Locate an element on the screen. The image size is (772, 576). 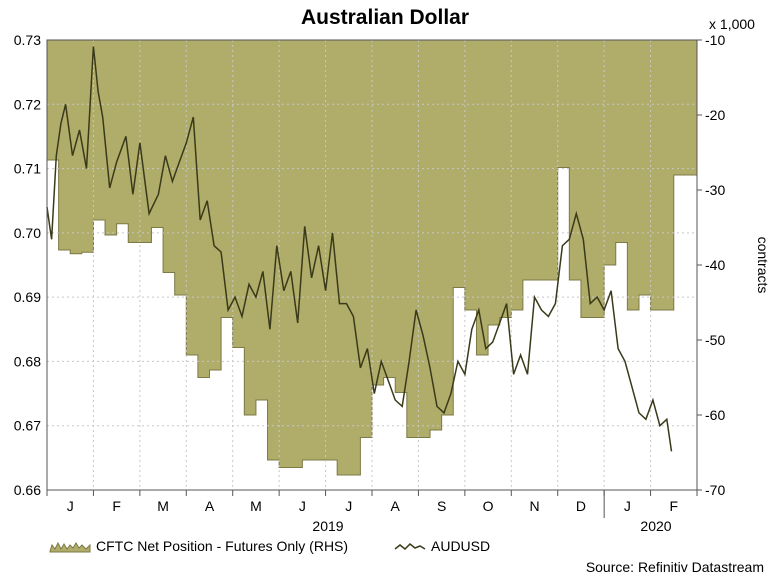
left-tick-label: 0.68 is located at coordinates (27, 361).